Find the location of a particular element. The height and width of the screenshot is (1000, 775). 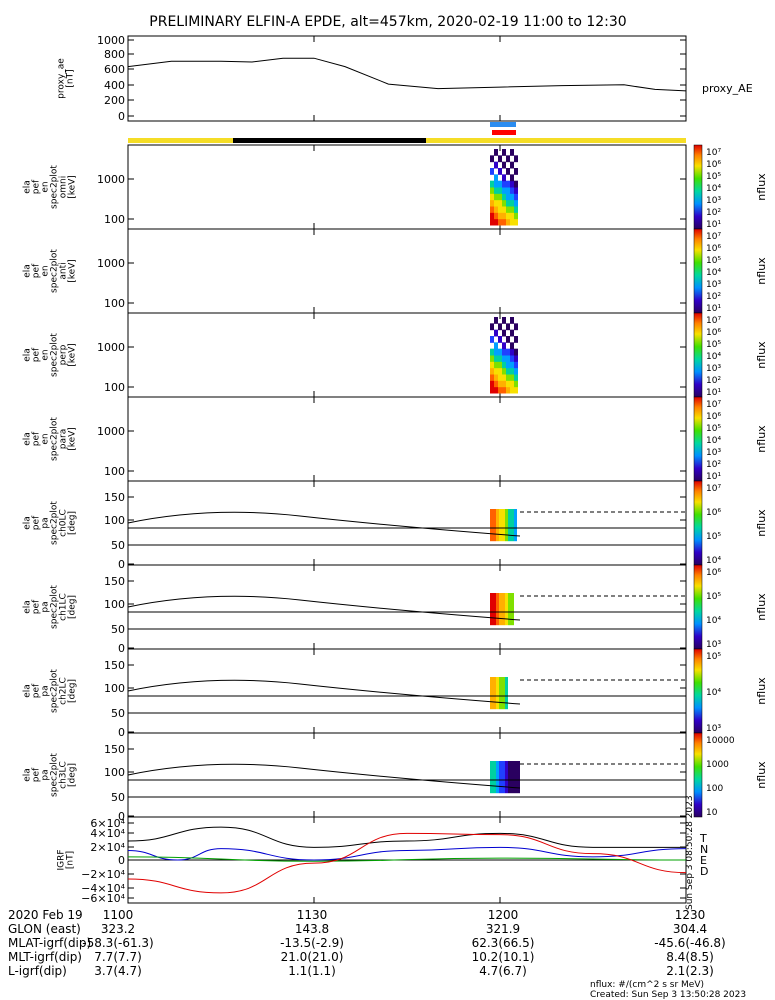

ylabel-line: para is located at coordinates (64, 439).